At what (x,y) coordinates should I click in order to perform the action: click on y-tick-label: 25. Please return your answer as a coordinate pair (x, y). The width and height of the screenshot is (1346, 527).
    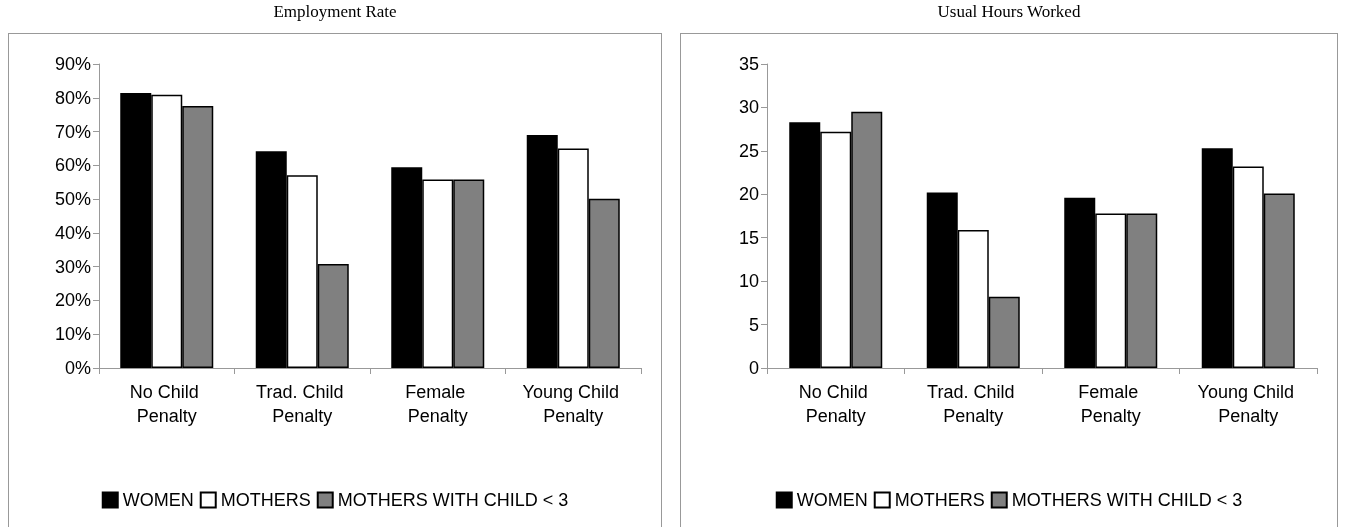
    Looking at the image, I should click on (748, 150).